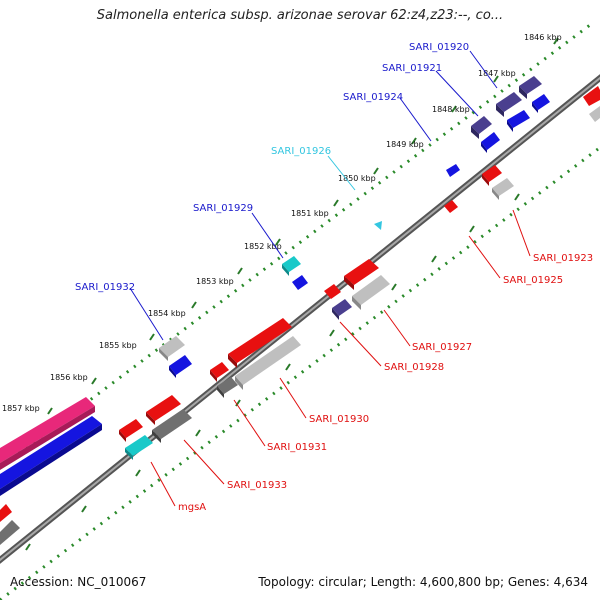  What do you see at coordinates (105, 287) in the screenshot?
I see `label-sari-01932: SARI_01932` at bounding box center [105, 287].